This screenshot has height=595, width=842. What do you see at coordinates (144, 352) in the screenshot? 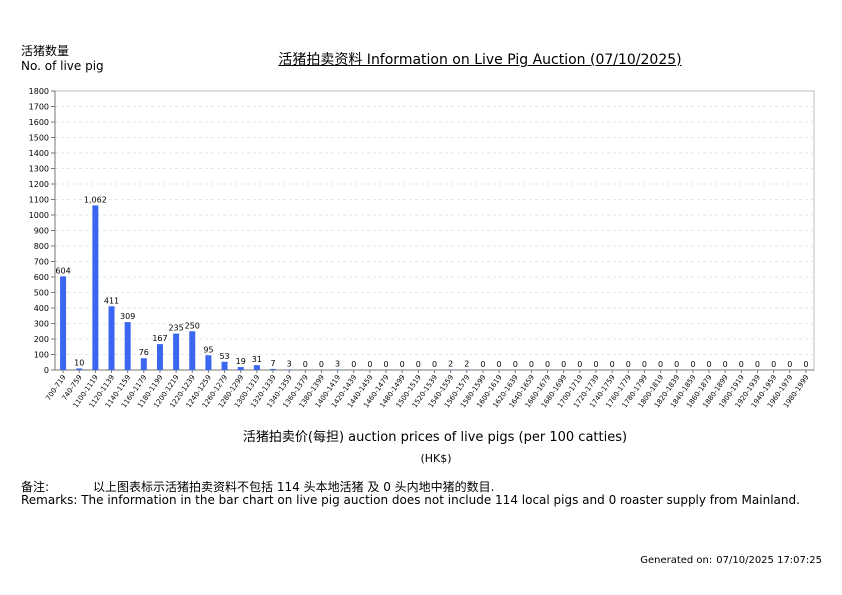
I see `bar-value-label: 76` at bounding box center [144, 352].